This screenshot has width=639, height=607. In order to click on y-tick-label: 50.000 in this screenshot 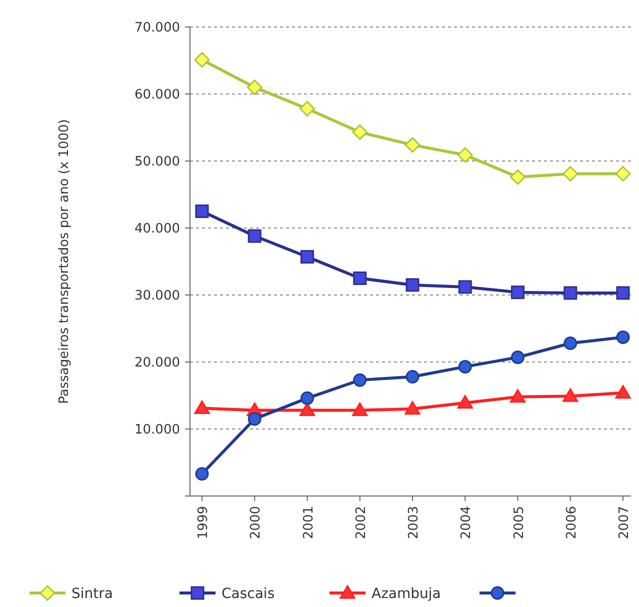, I will do `click(157, 162)`.